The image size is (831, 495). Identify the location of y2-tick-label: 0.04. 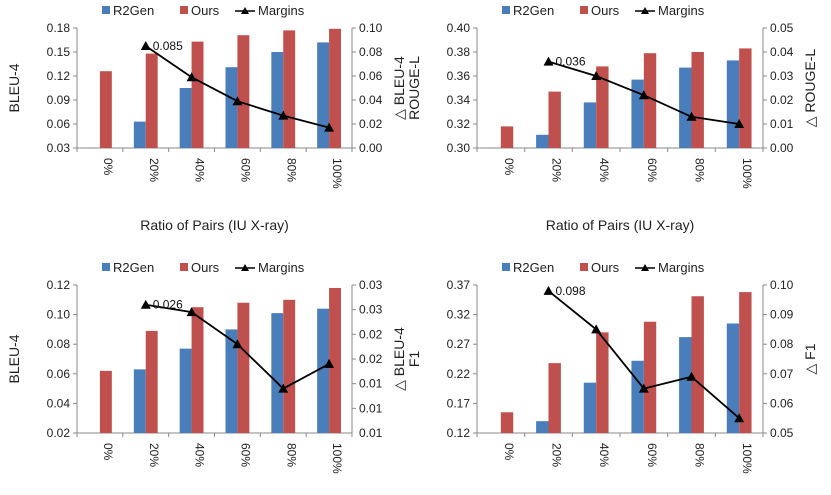
(782, 52).